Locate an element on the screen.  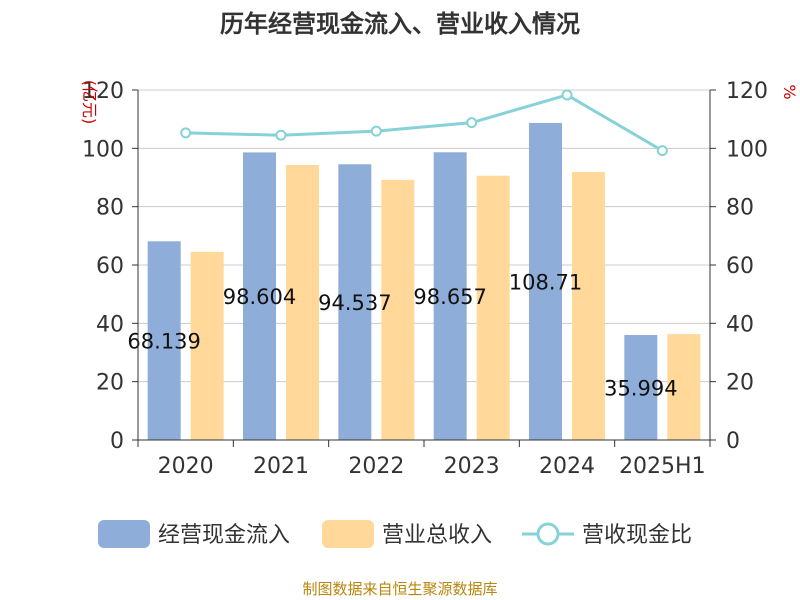
source-note: 制图数据来自恒生聚源数据库 is located at coordinates (399, 589).